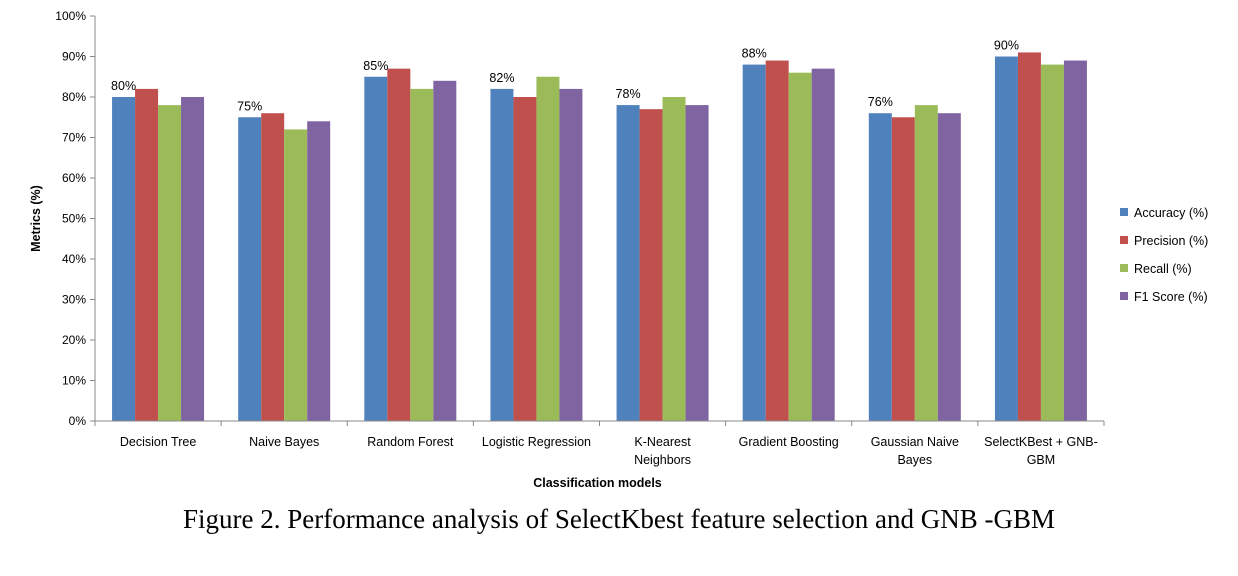 The image size is (1238, 576). I want to click on x-tick-label: GBM, so click(1041, 460).